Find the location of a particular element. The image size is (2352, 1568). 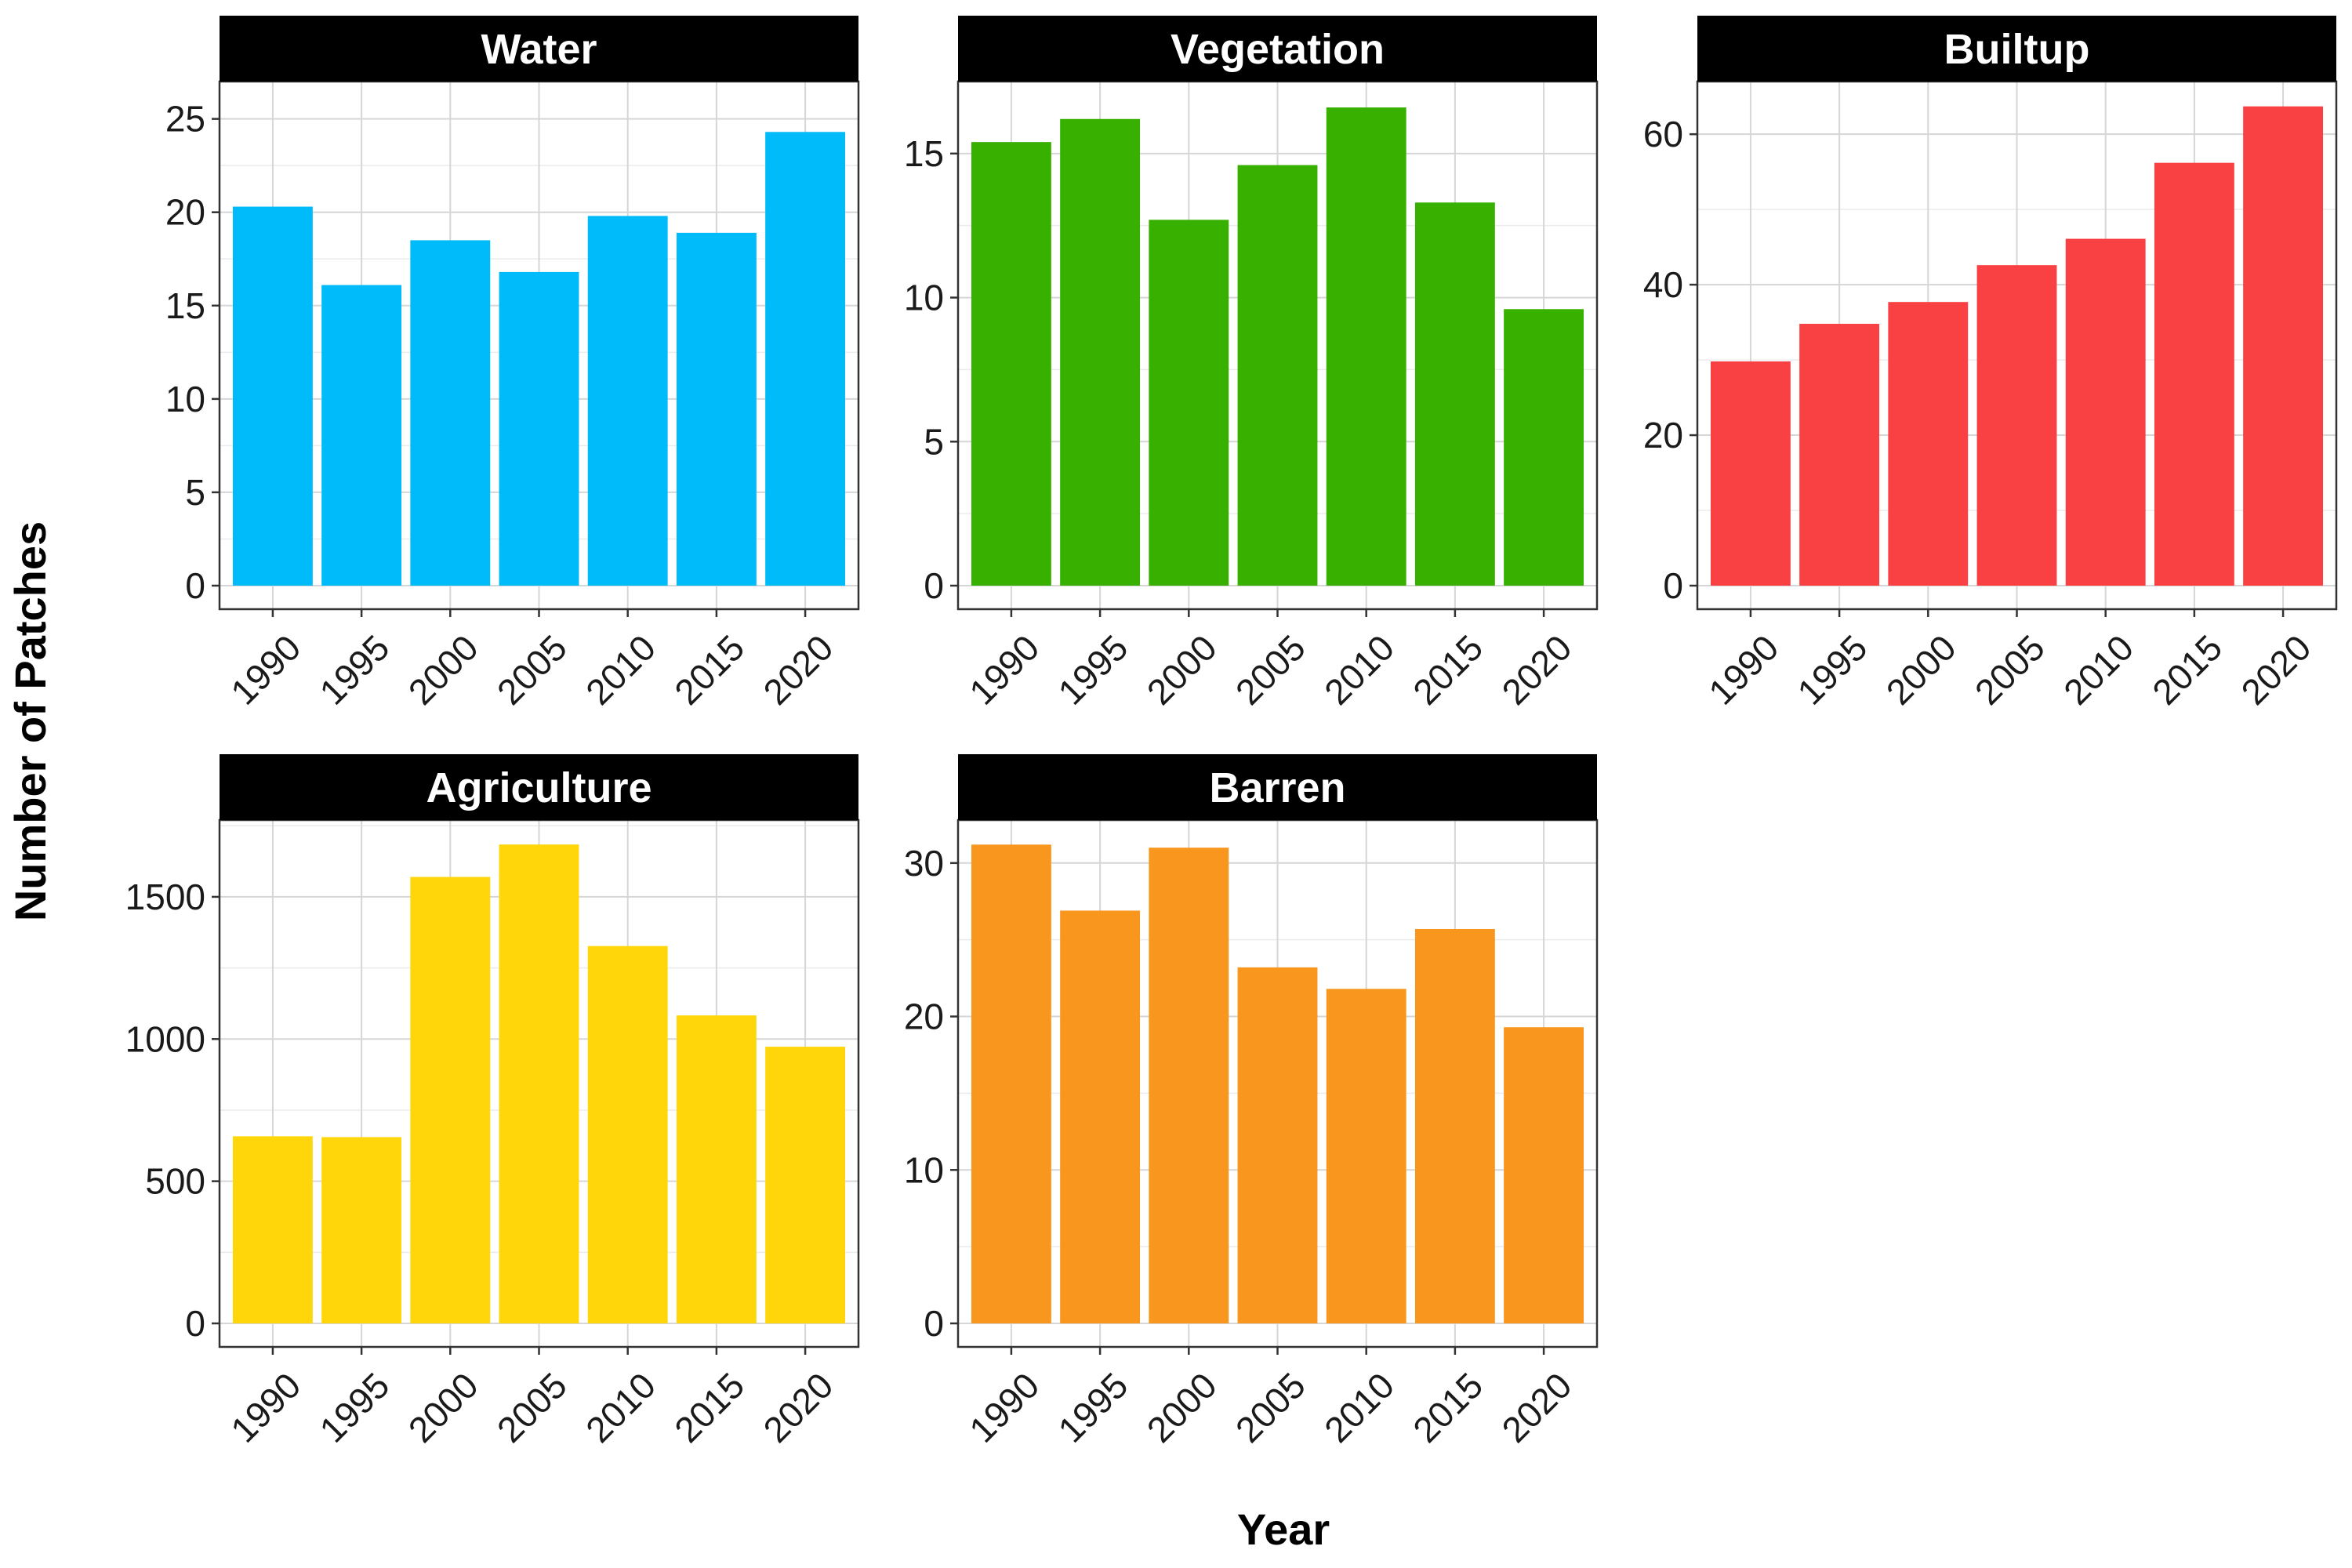

bar-water-2005 is located at coordinates (539, 429).